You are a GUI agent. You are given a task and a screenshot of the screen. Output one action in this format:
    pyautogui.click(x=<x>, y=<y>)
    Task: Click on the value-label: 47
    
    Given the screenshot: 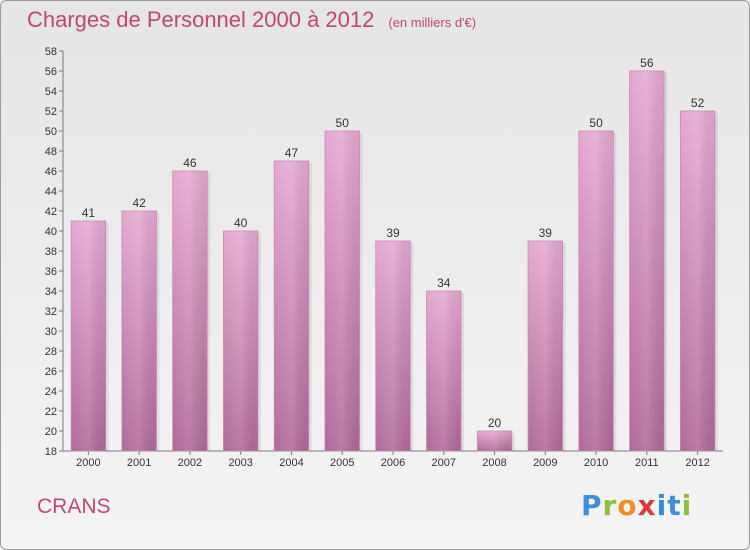 What is the action you would take?
    pyautogui.click(x=292, y=153)
    